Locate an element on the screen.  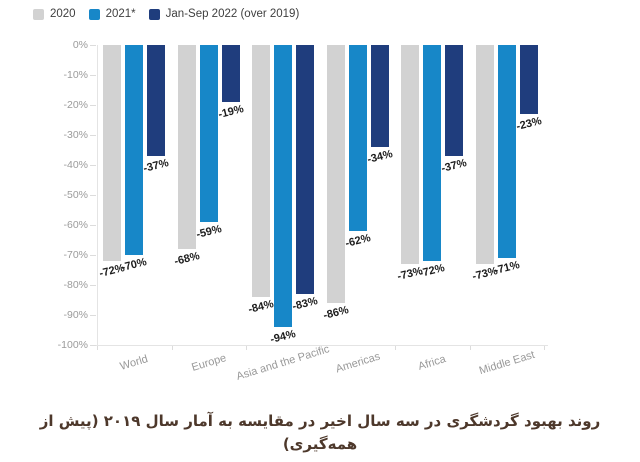
y-axis-label: -100% is located at coordinates (72, 345).